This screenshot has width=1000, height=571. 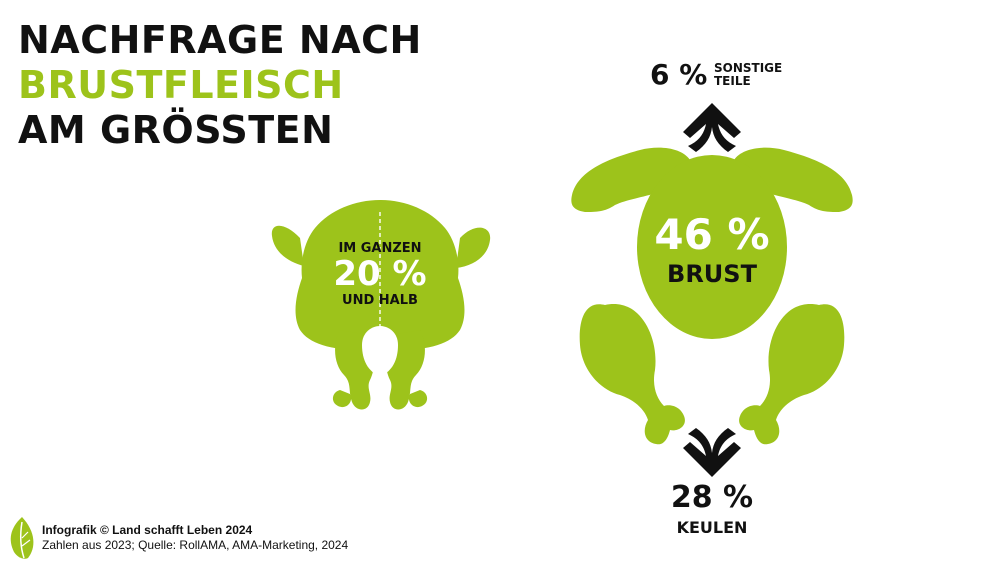 I want to click on other-label: SONSTIGE TEILE, so click(x=759, y=75).